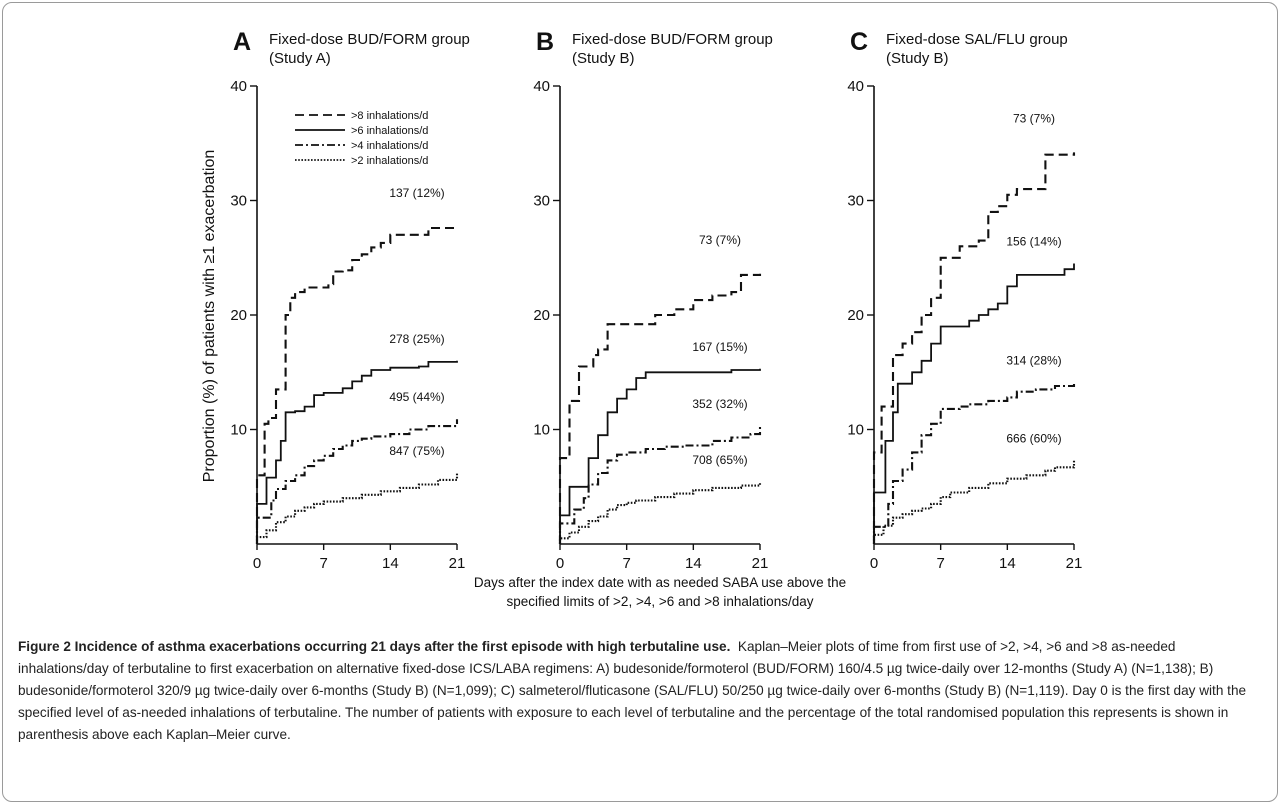 The height and width of the screenshot is (806, 1282). Describe the element at coordinates (977, 39) in the screenshot. I see `panel-title-line1: Fixed-dose SAL/FLU group` at that location.